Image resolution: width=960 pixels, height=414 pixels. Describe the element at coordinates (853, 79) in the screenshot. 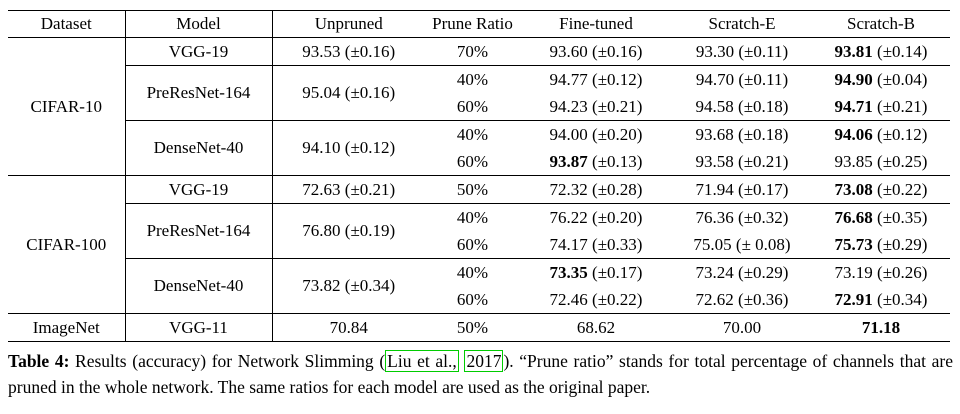

I see `accuracy-mean: 94.90` at that location.